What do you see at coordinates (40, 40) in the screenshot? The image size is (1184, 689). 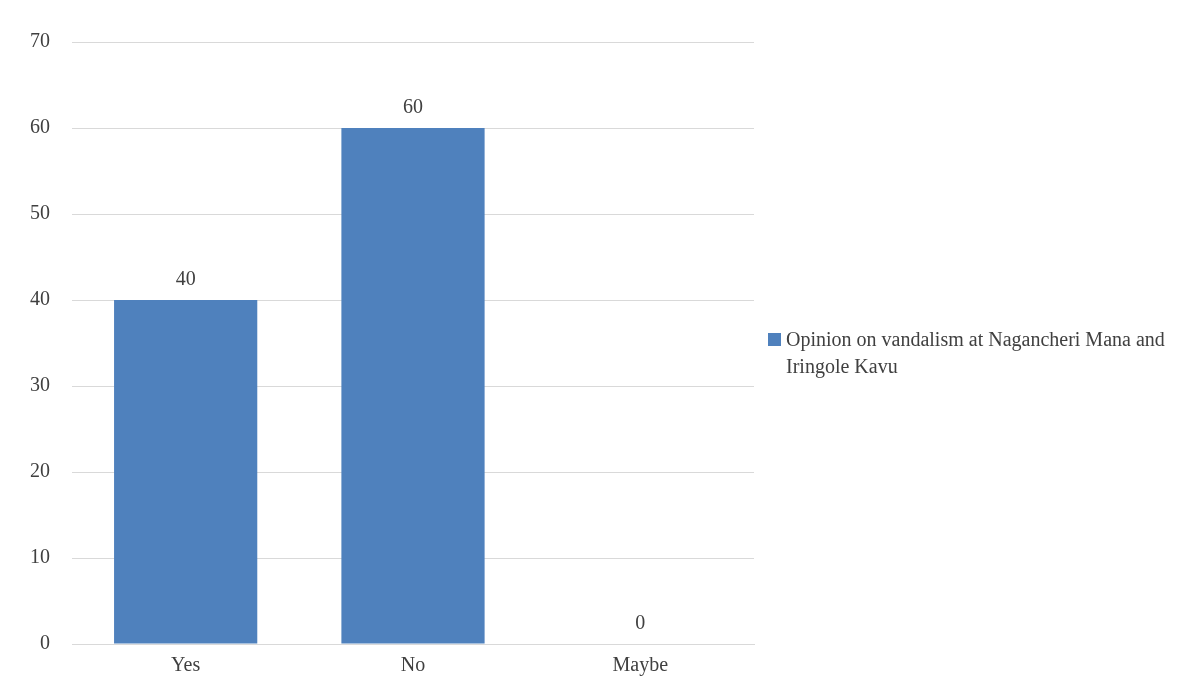 I see `y-tick-label: 70` at bounding box center [40, 40].